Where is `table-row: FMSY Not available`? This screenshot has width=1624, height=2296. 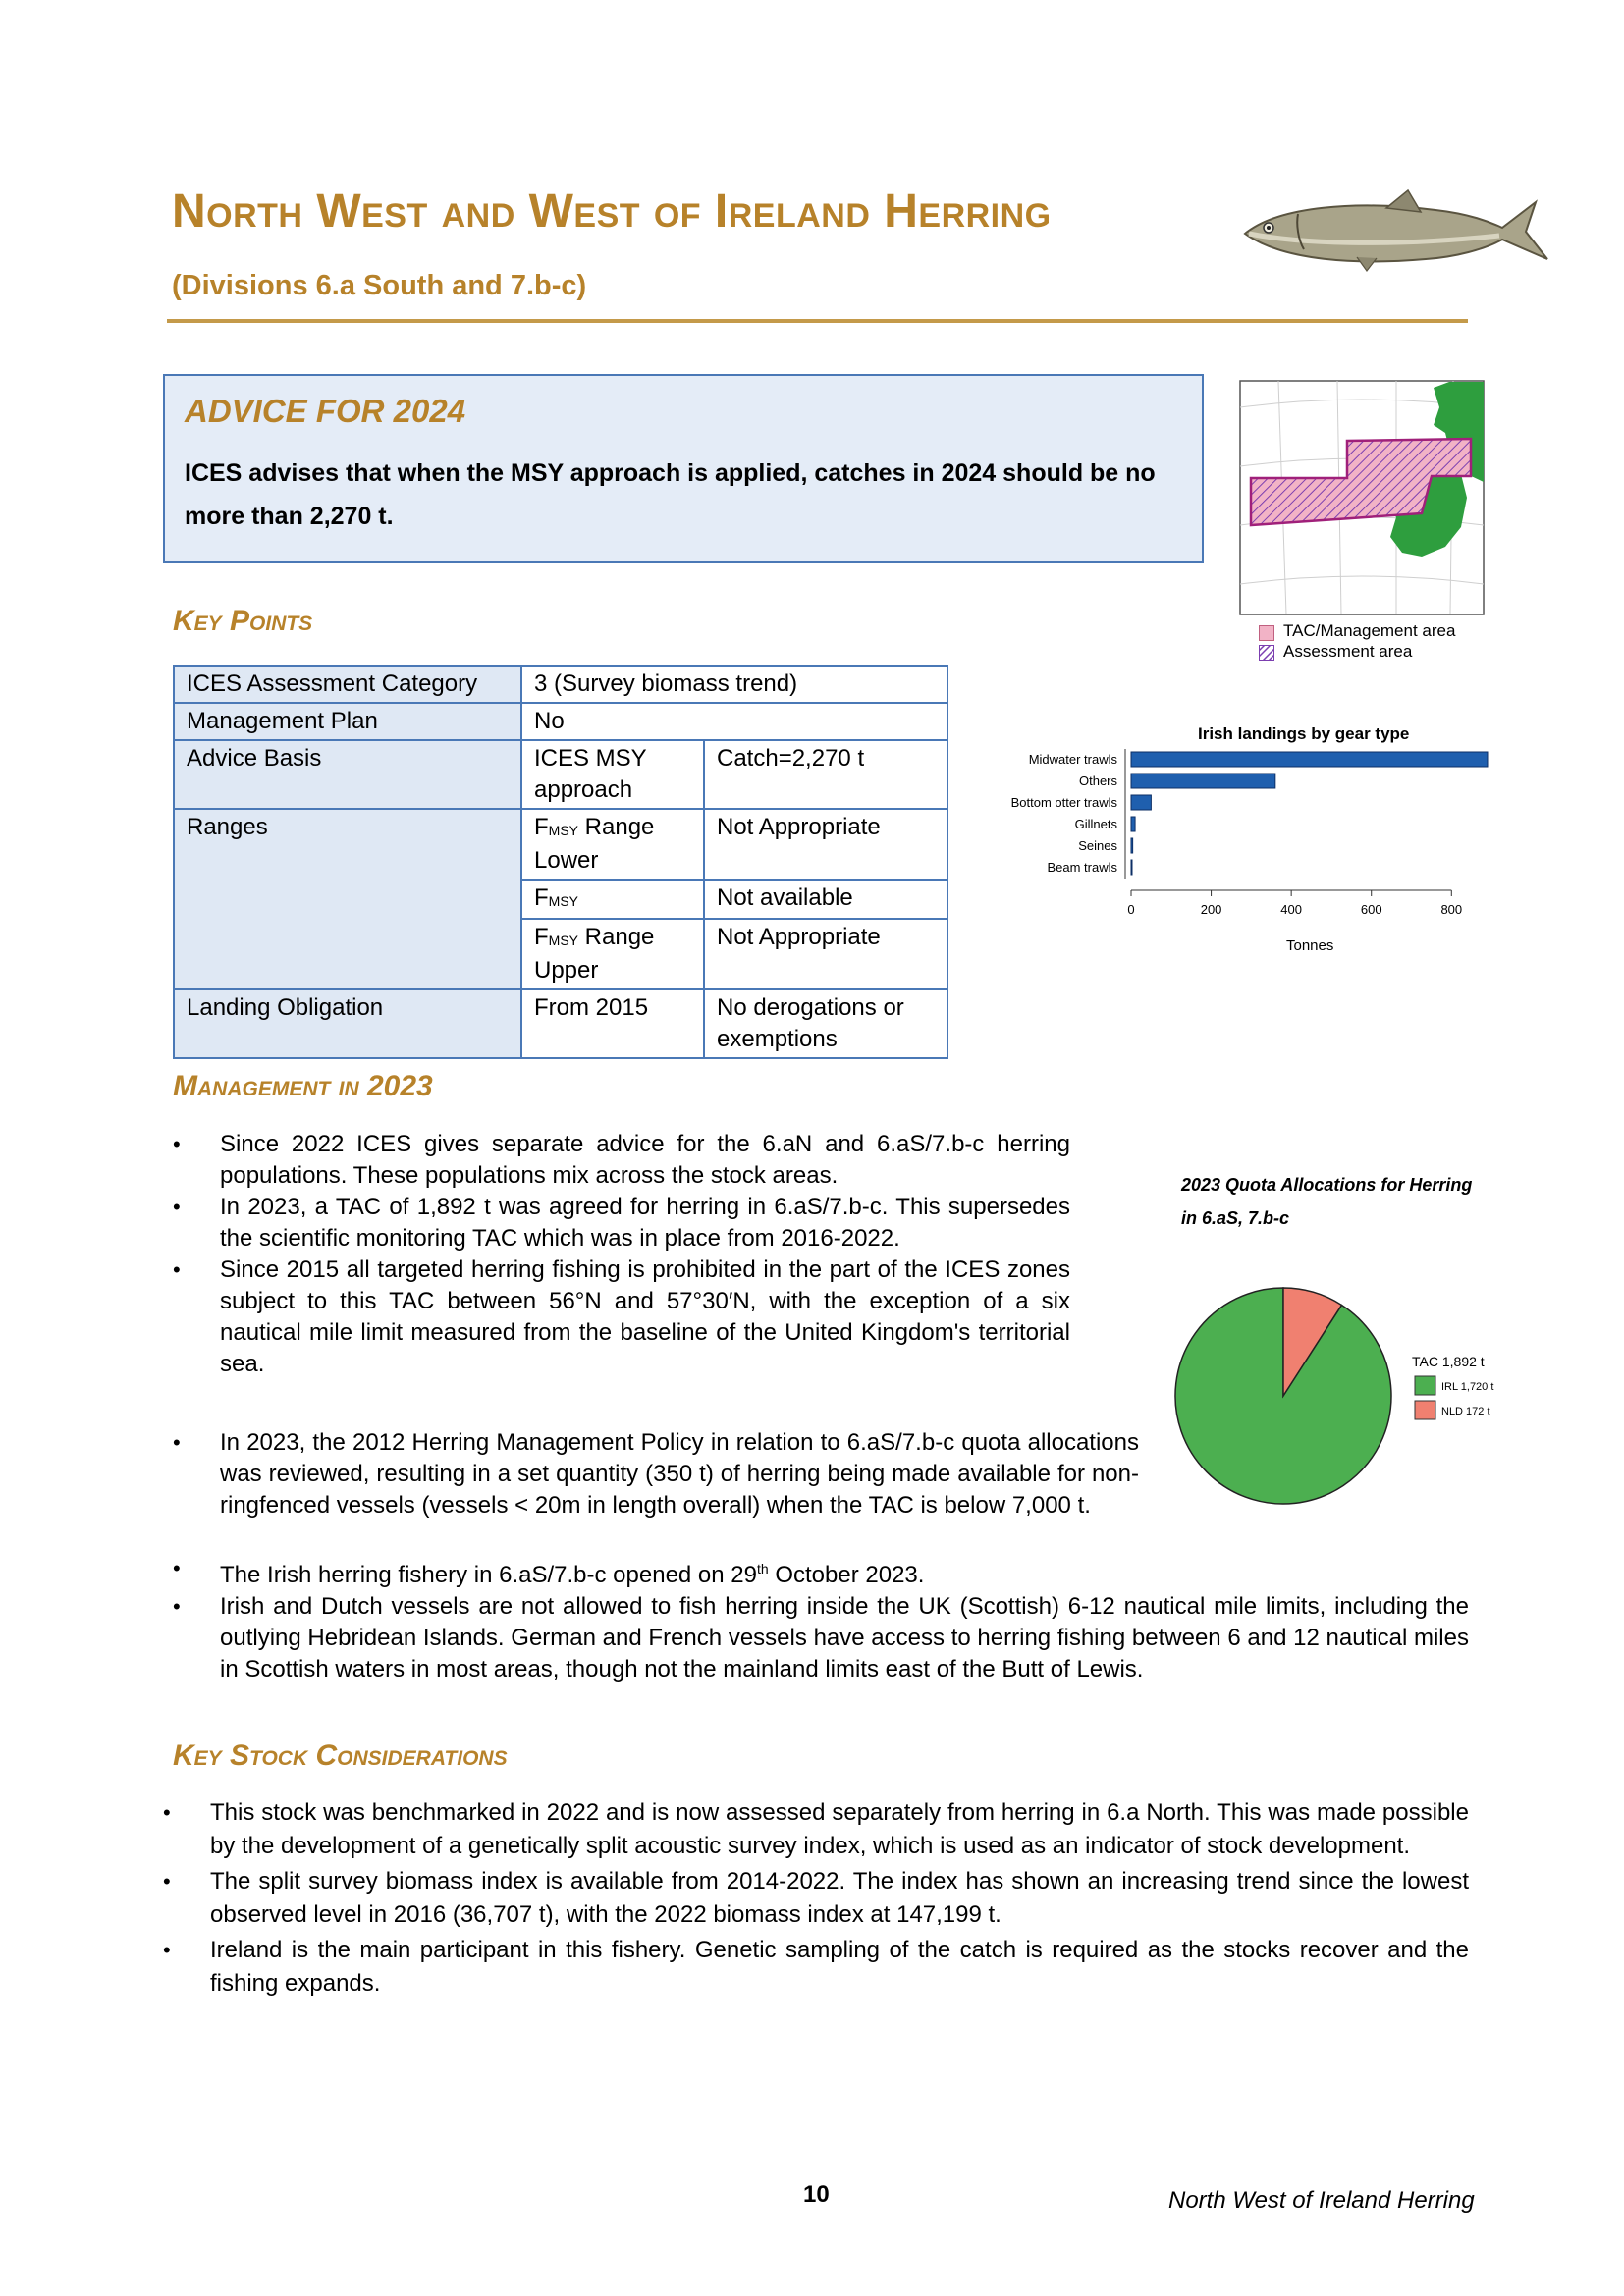
table-row: FMSY Not available is located at coordinates (561, 899).